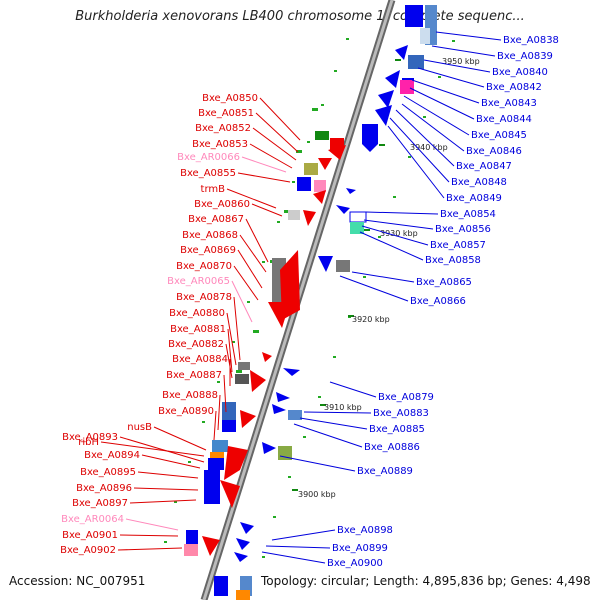 This screenshot has width=600, height=600. Describe the element at coordinates (220, 144) in the screenshot. I see `gene-label: Bxe_A0853` at that location.